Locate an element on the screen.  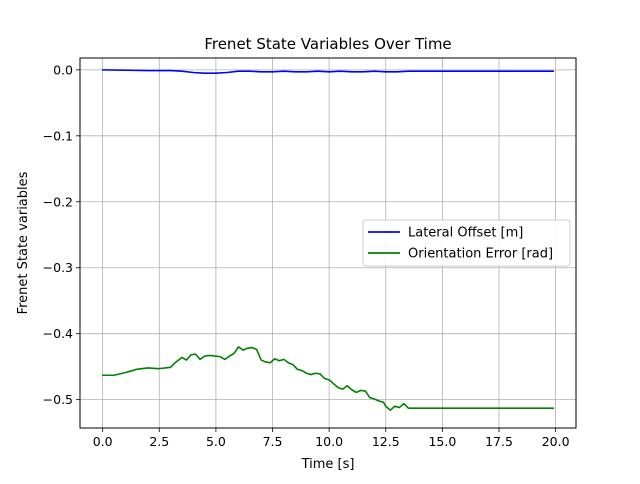
x-tick-label: 20.0 is located at coordinates (556, 441).